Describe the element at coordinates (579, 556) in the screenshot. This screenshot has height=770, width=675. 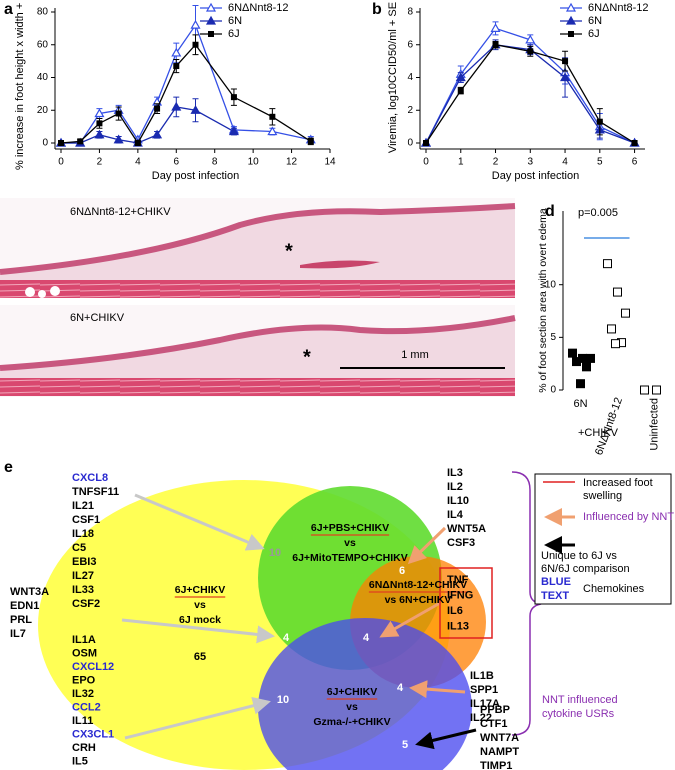
I see `legend-label: Unique to 6J vs` at that location.